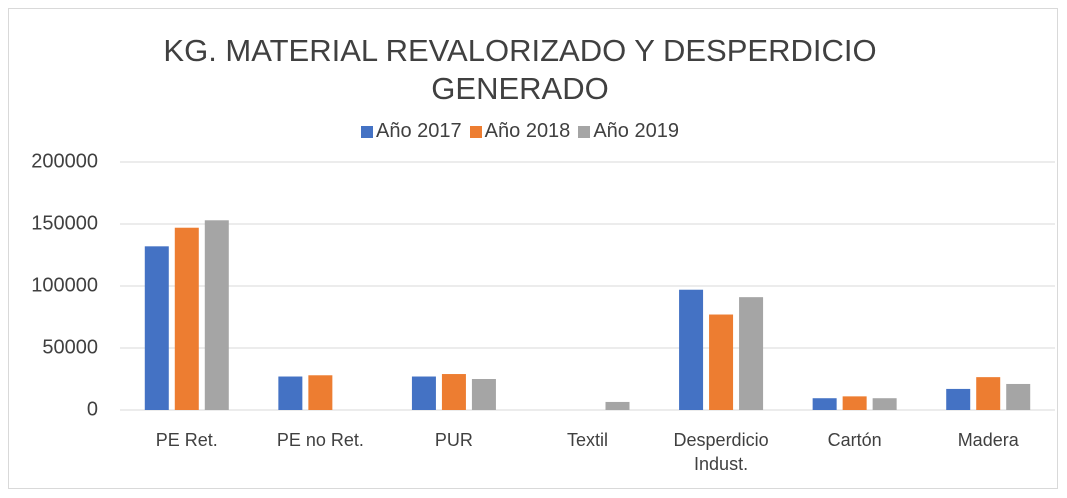  I want to click on legend-item: Año 2018, so click(520, 131).